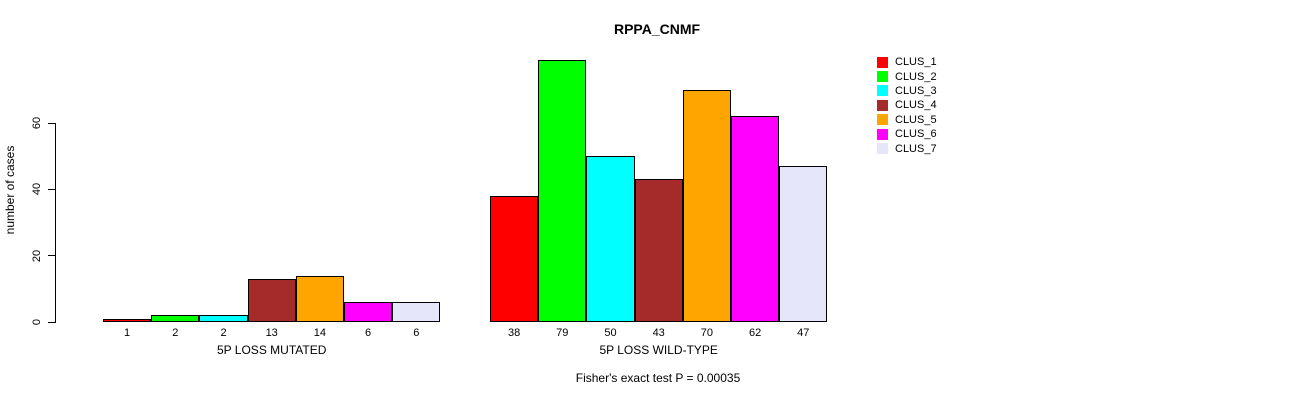 This screenshot has width=1290, height=400. What do you see at coordinates (127, 320) in the screenshot?
I see `bar-clus_1-mutated` at bounding box center [127, 320].